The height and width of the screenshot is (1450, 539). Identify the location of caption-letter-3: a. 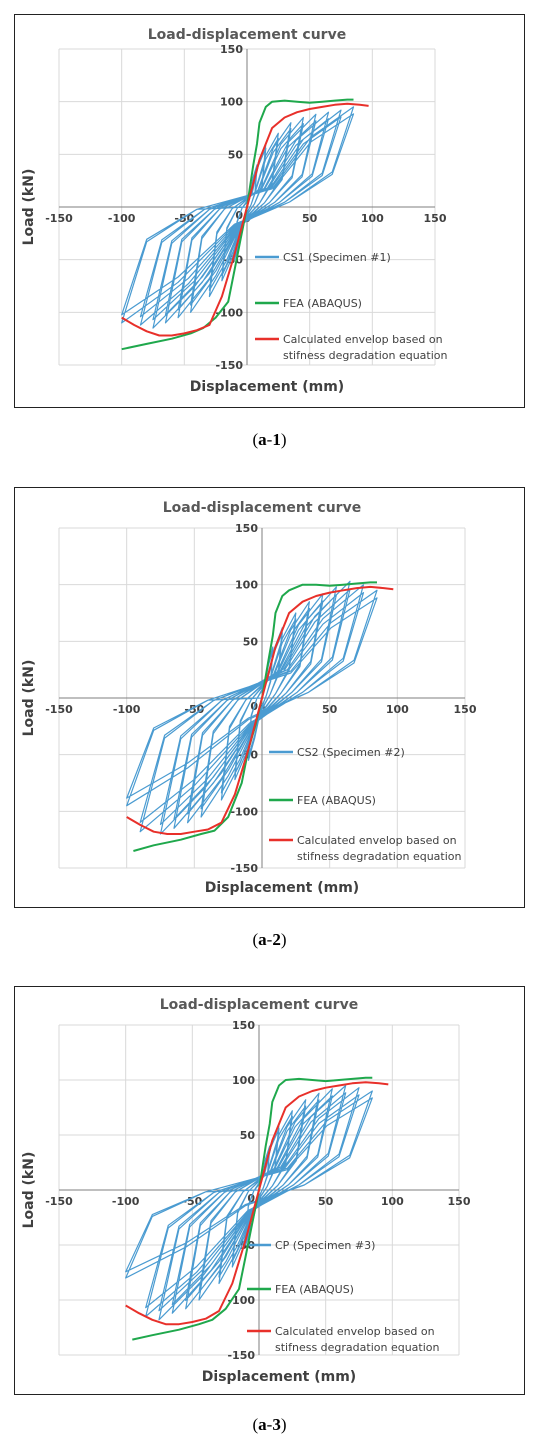
(262, 1424).